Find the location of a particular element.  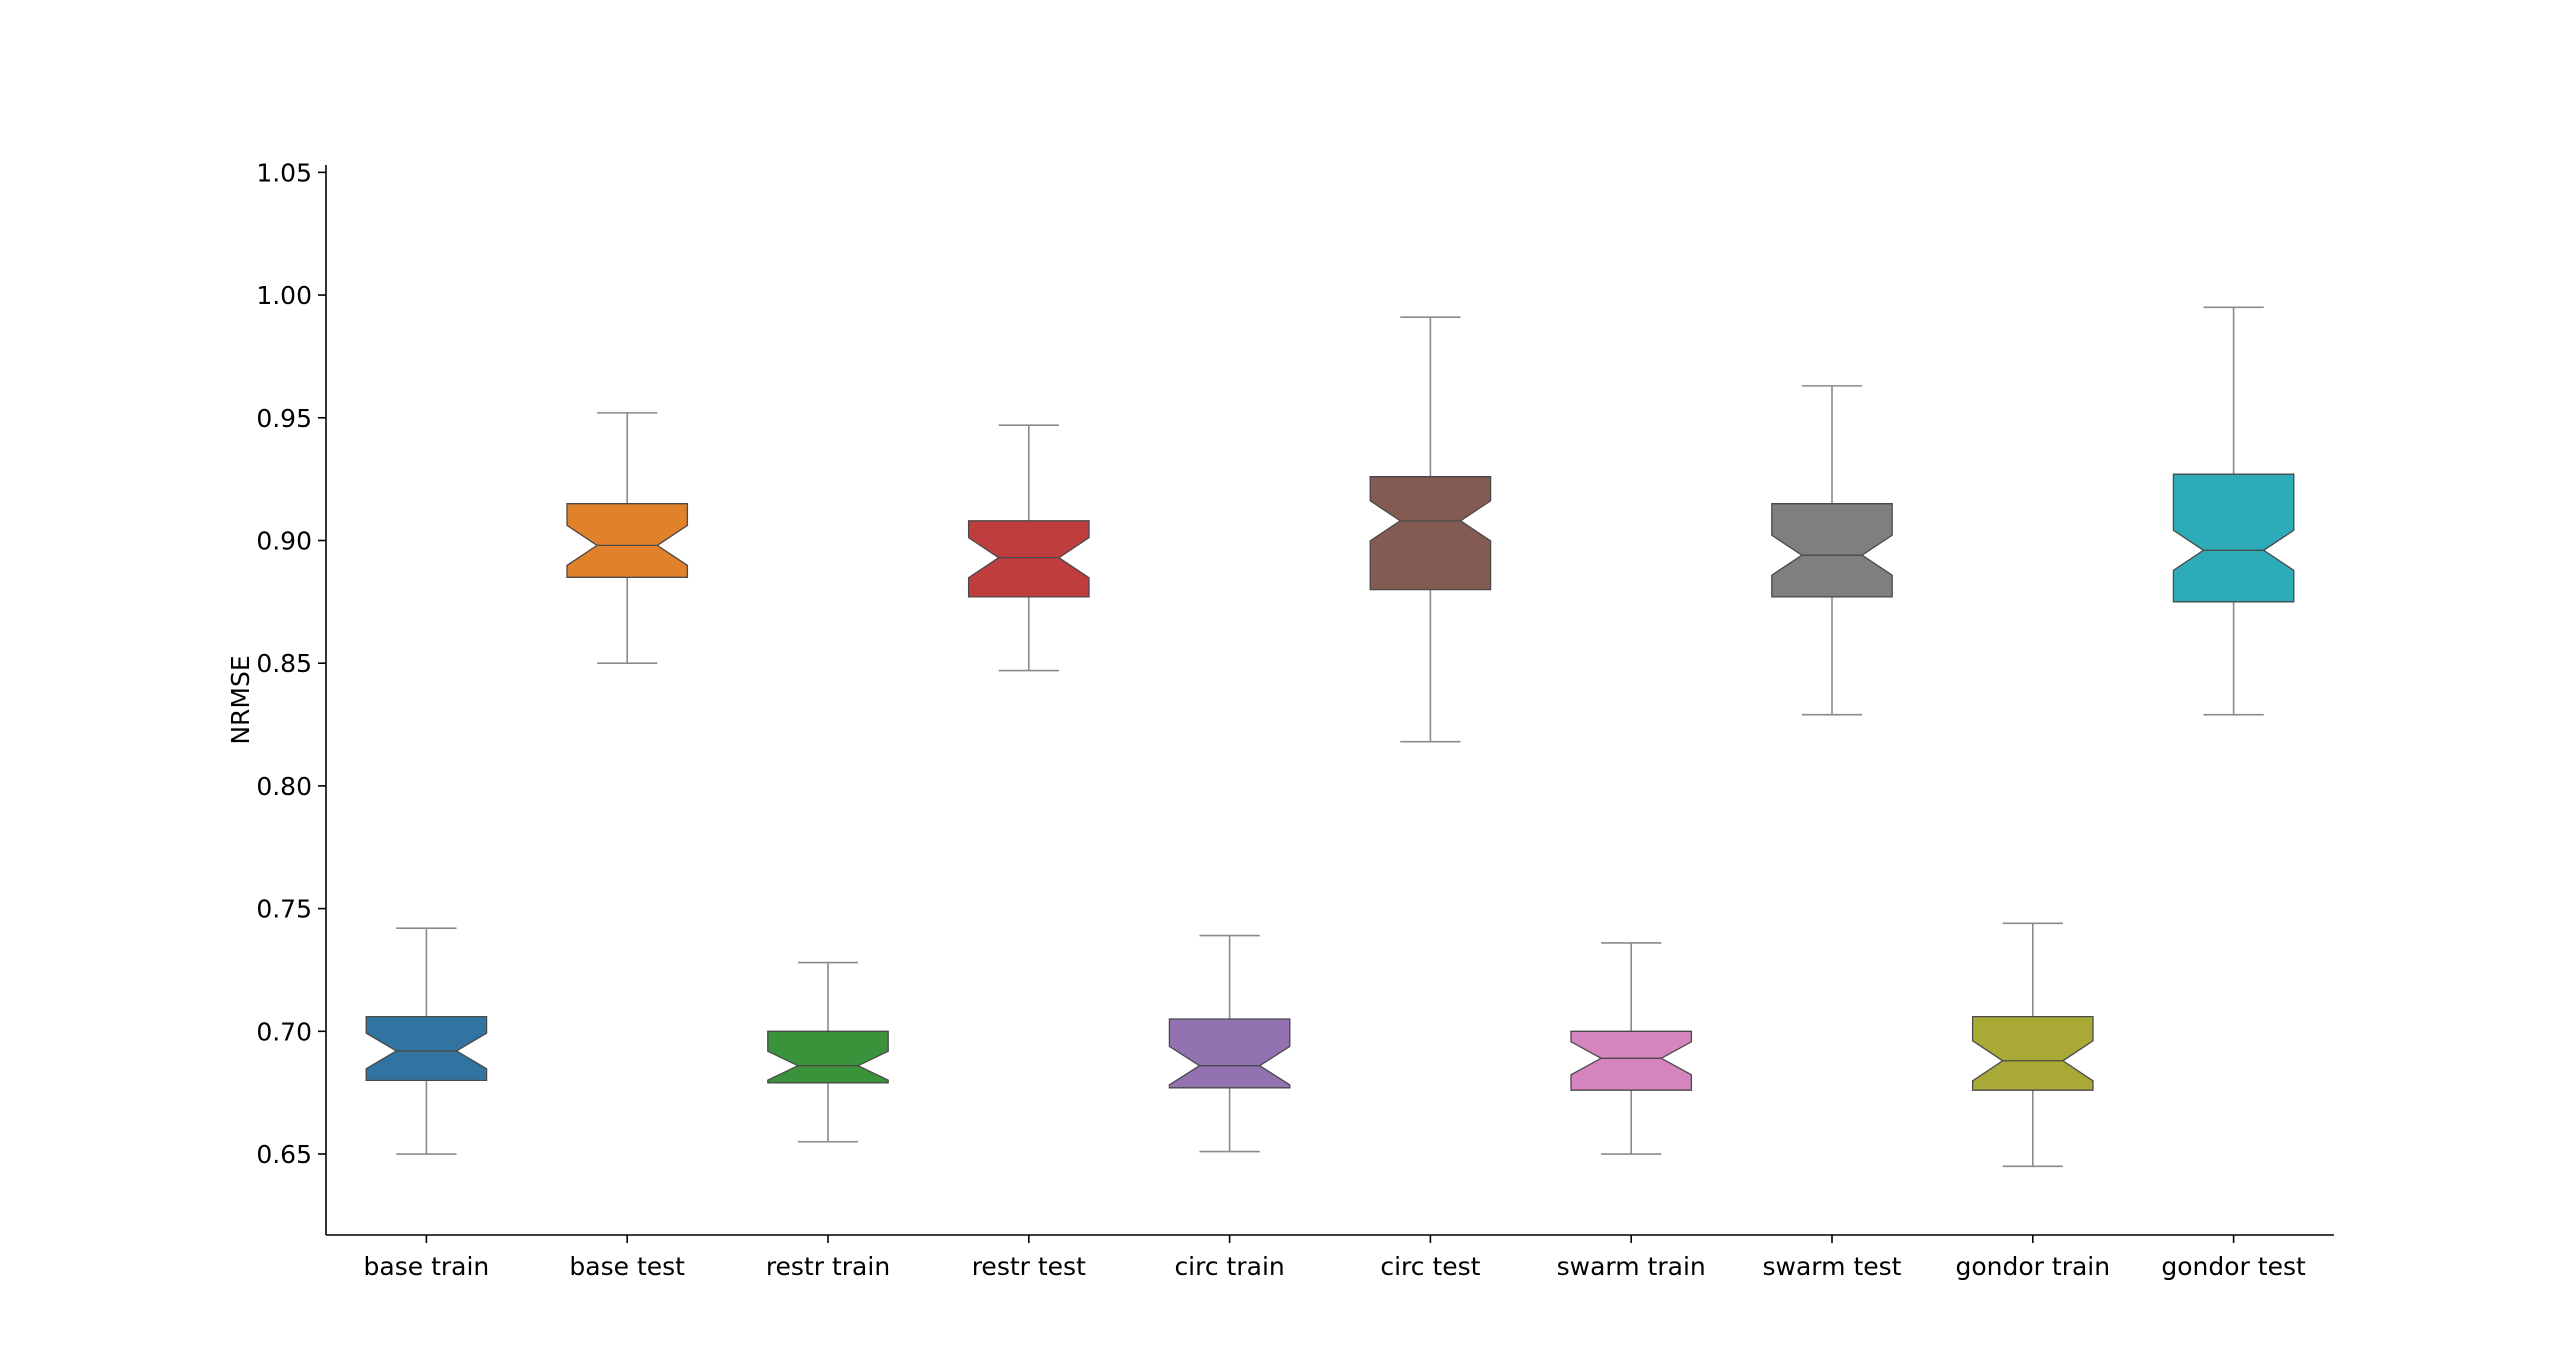

x-tick-label: circ test is located at coordinates (1430, 1266).